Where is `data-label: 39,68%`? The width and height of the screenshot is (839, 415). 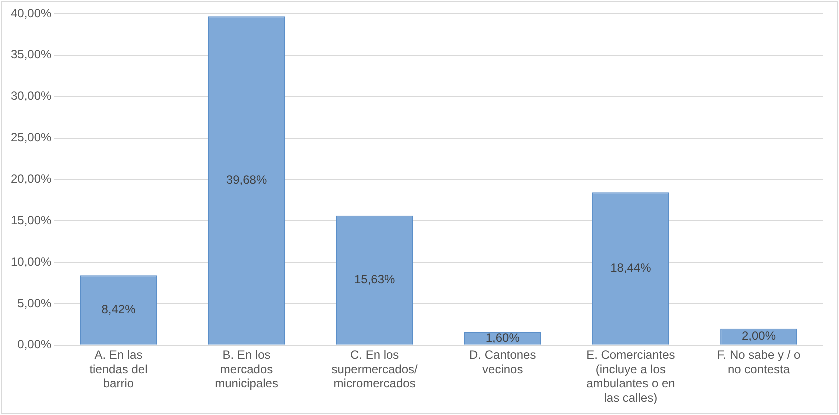
data-label: 39,68% is located at coordinates (247, 180).